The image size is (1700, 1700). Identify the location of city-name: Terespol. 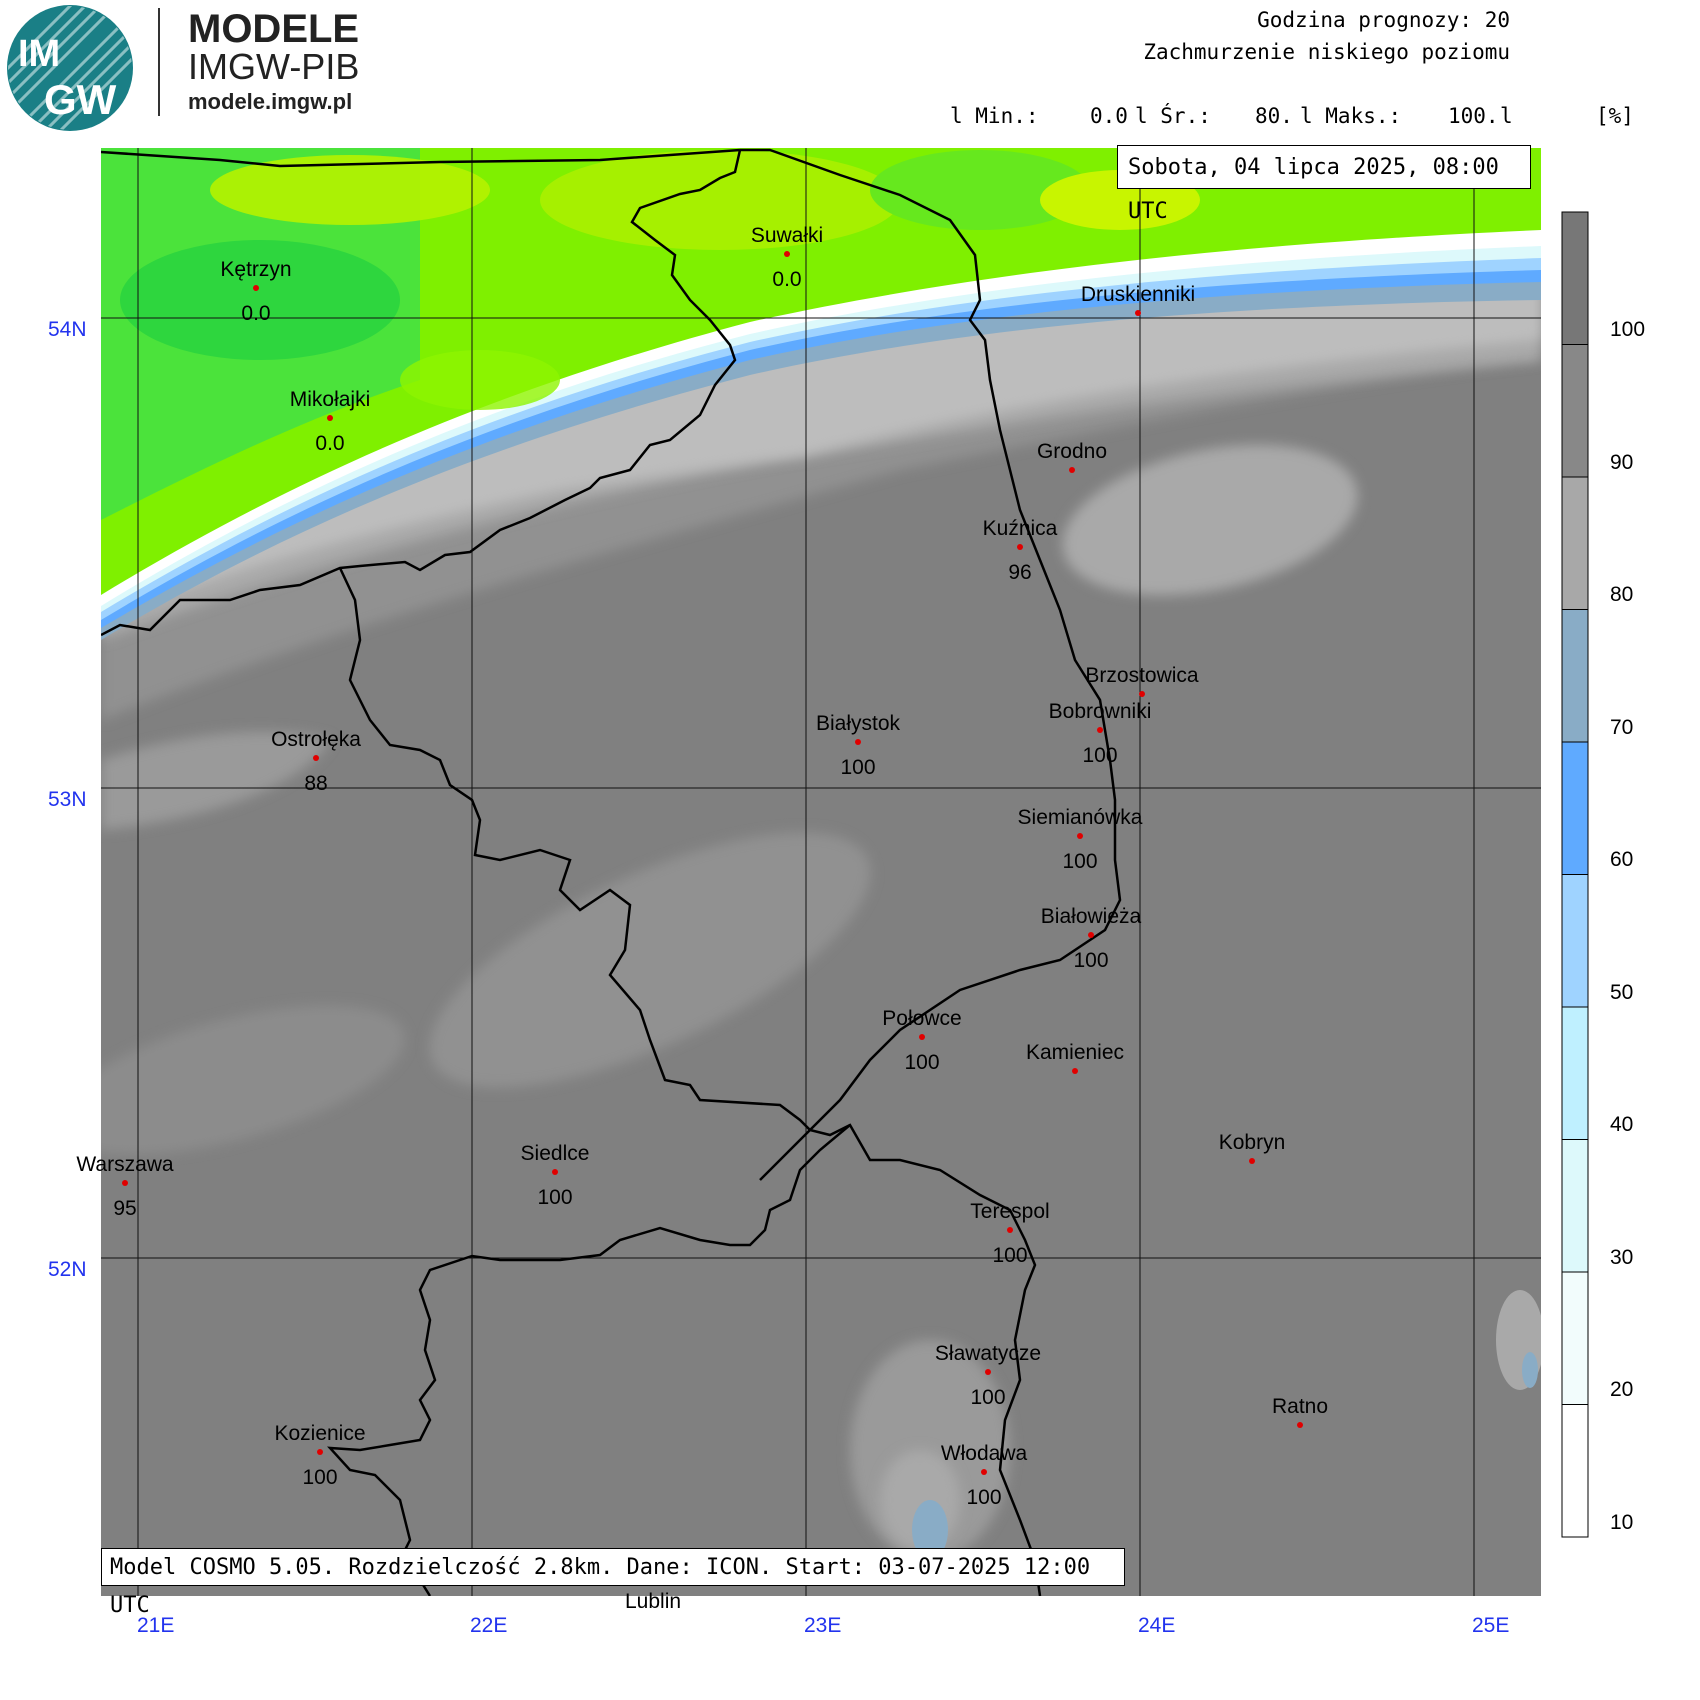
(1010, 1211).